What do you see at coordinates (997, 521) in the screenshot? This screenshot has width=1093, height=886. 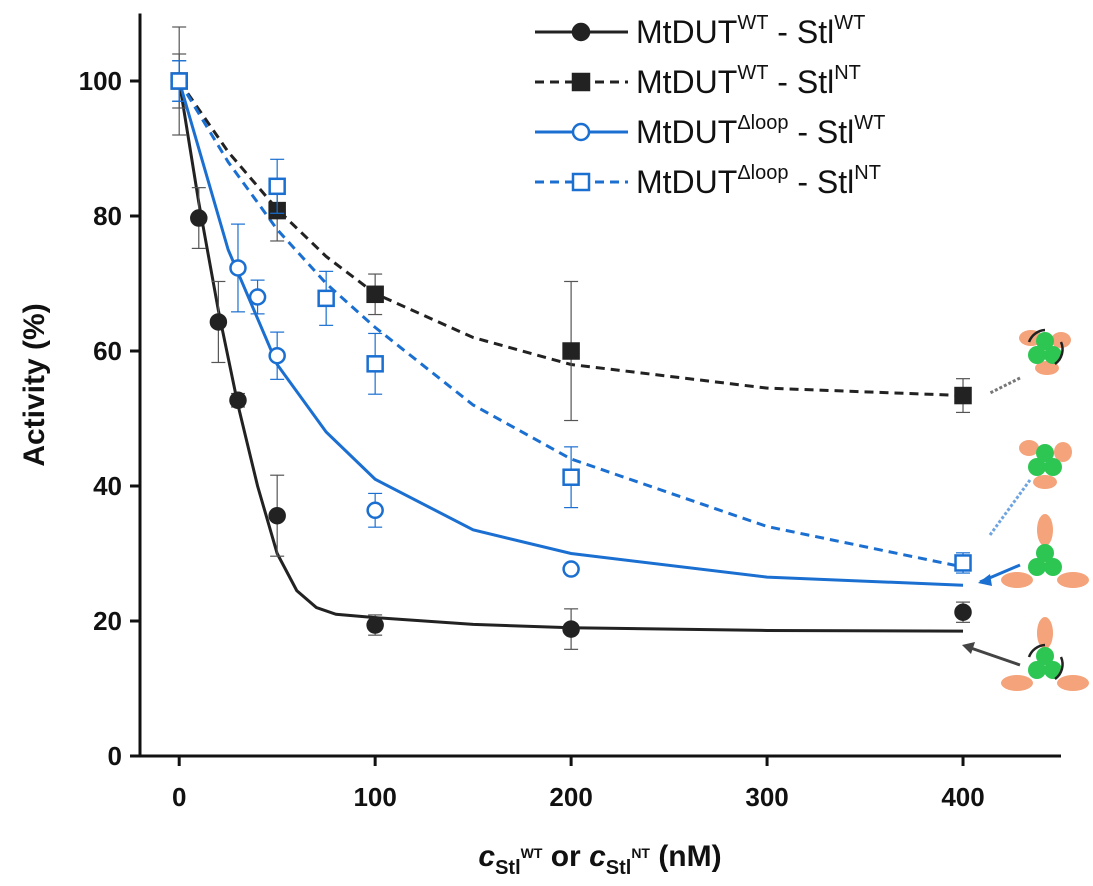 I see `icon-arrows` at bounding box center [997, 521].